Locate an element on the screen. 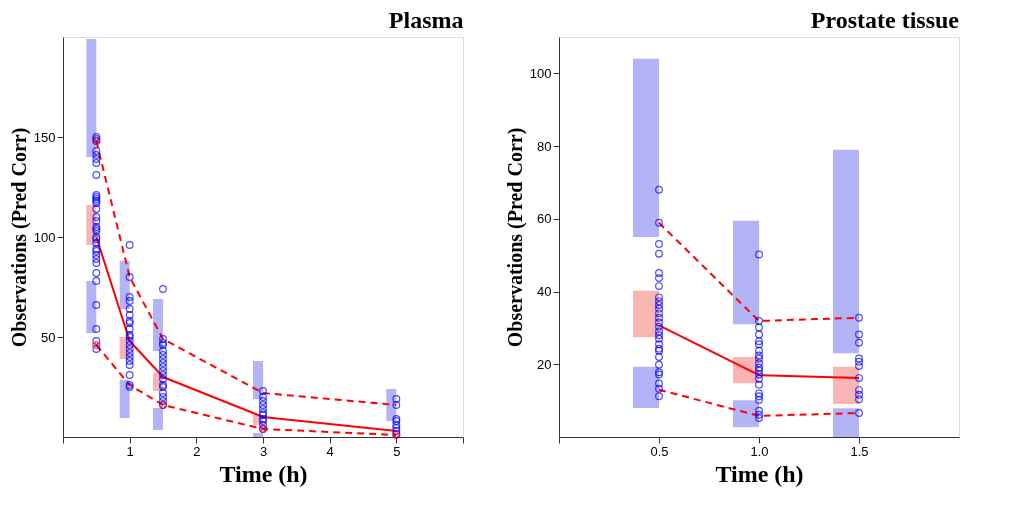  x-tick-label: 1.0 is located at coordinates (759, 451).